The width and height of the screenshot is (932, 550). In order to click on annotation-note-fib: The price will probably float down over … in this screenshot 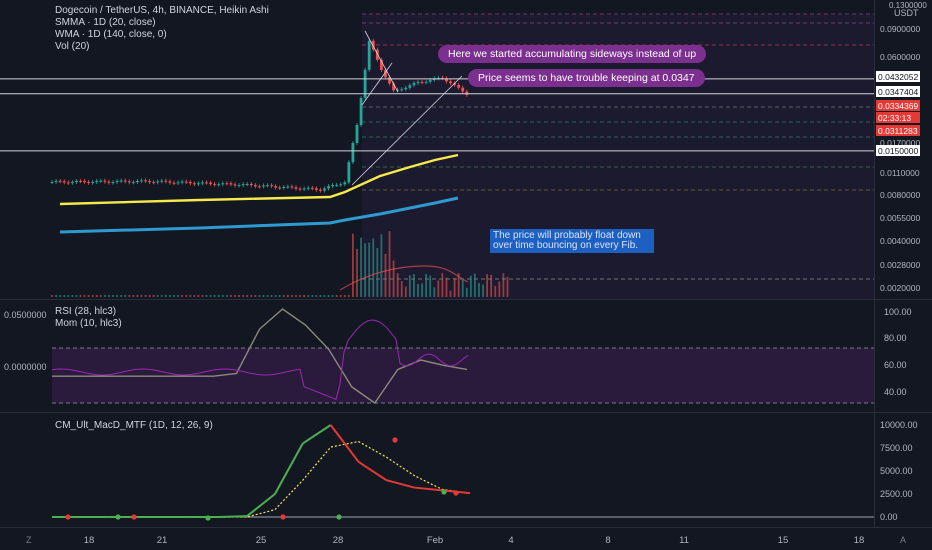, I will do `click(572, 241)`.